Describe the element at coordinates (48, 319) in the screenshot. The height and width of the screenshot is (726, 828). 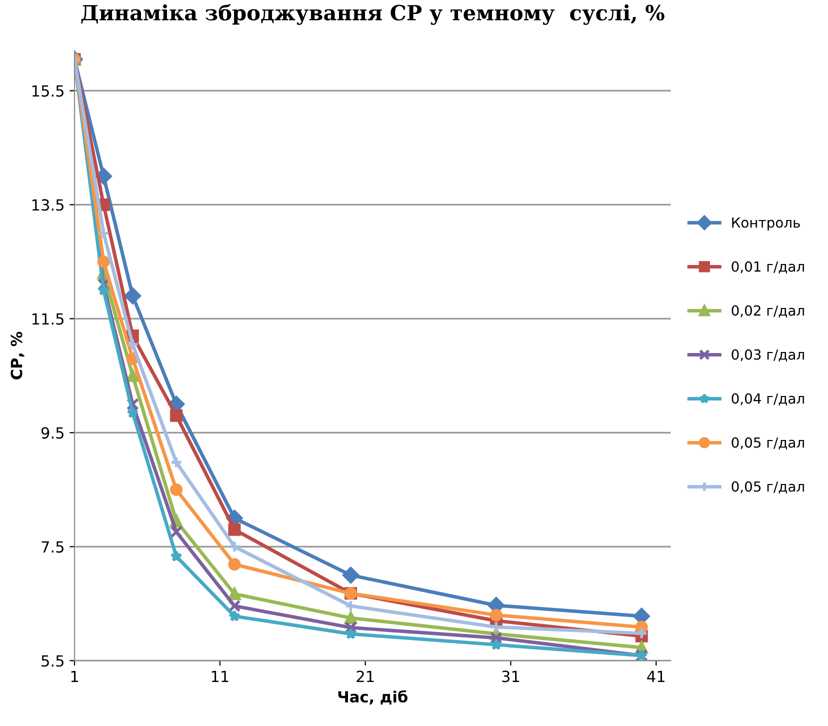
I see `y-tick-label: 11.5` at that location.